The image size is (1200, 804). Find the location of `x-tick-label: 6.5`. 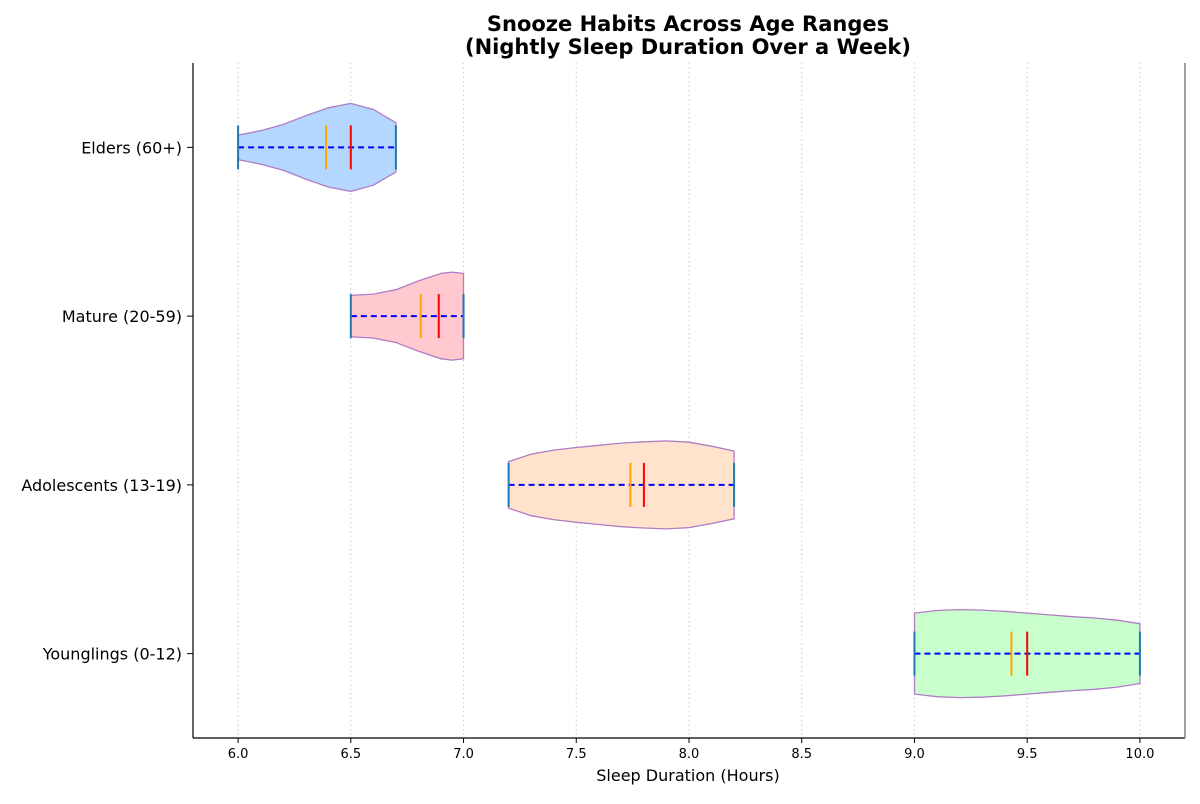

x-tick-label: 6.5 is located at coordinates (350, 754).